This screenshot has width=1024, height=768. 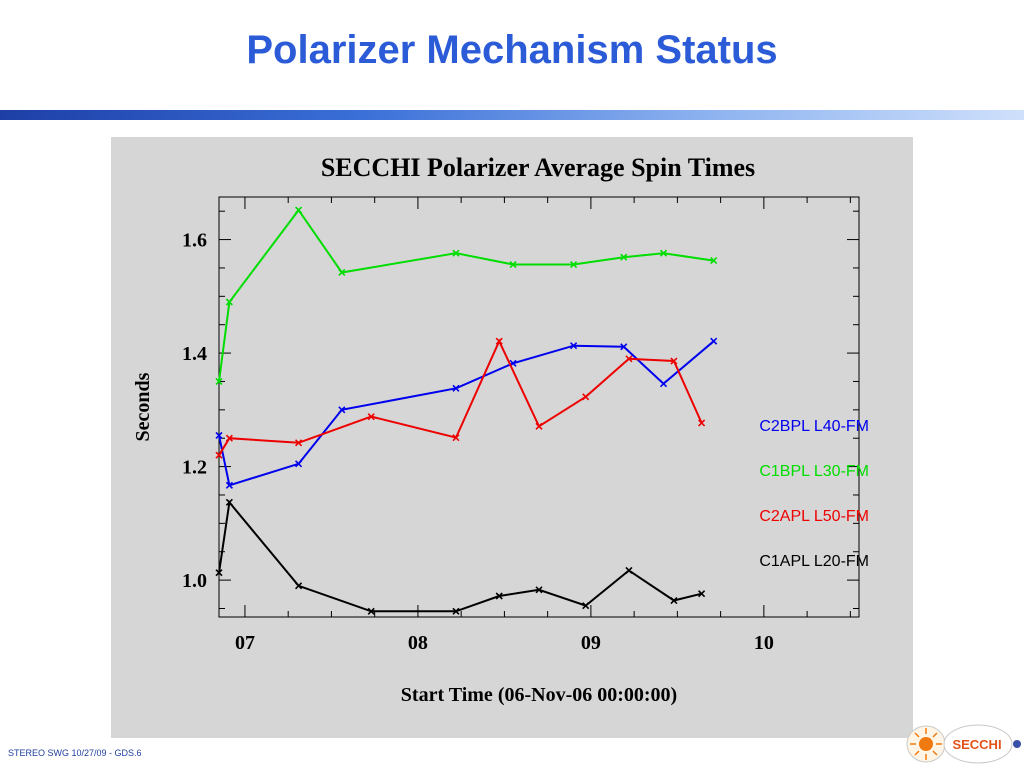 I want to click on y-tick-label: 1.4, so click(x=194, y=354).